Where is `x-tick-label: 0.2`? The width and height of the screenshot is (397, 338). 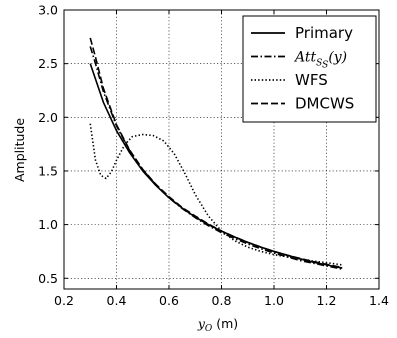 x-tick-label: 0.2 is located at coordinates (64, 300).